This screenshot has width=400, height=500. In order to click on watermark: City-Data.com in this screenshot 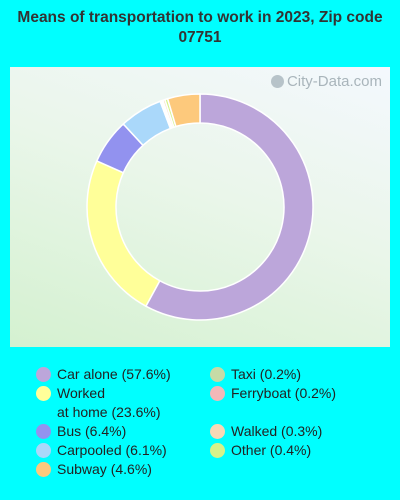, I will do `click(326, 81)`.